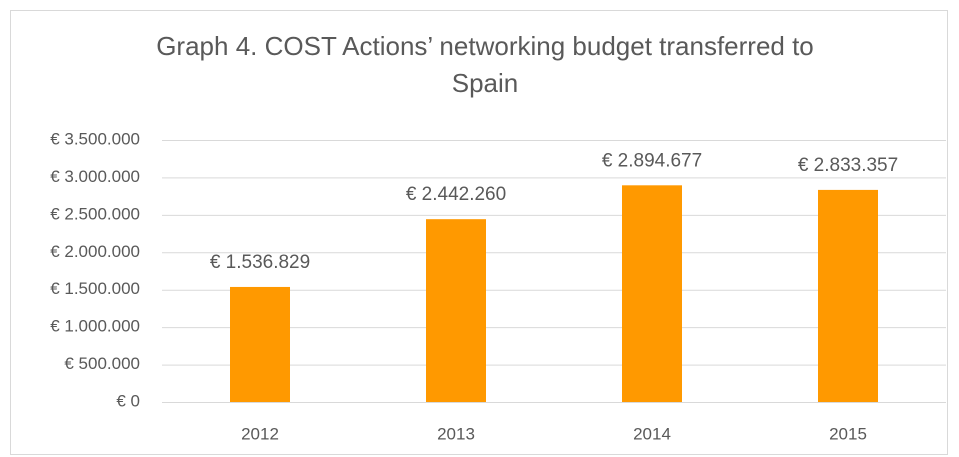 Image resolution: width=959 pixels, height=457 pixels. Describe the element at coordinates (95, 251) in the screenshot. I see `y-tick-label: € 2.000.000` at that location.